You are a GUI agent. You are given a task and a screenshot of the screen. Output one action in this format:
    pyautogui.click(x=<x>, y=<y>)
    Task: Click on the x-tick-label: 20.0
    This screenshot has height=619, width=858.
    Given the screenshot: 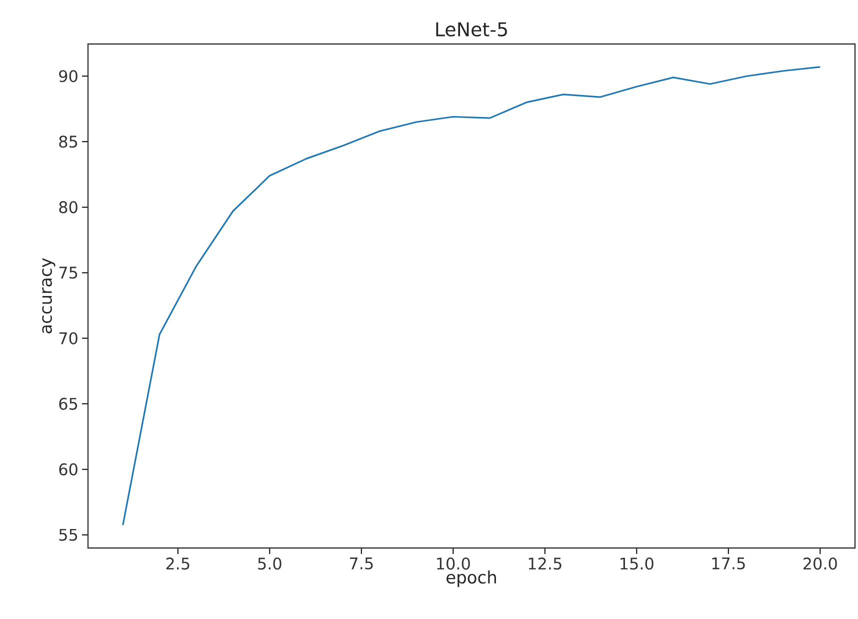 What is the action you would take?
    pyautogui.click(x=820, y=564)
    